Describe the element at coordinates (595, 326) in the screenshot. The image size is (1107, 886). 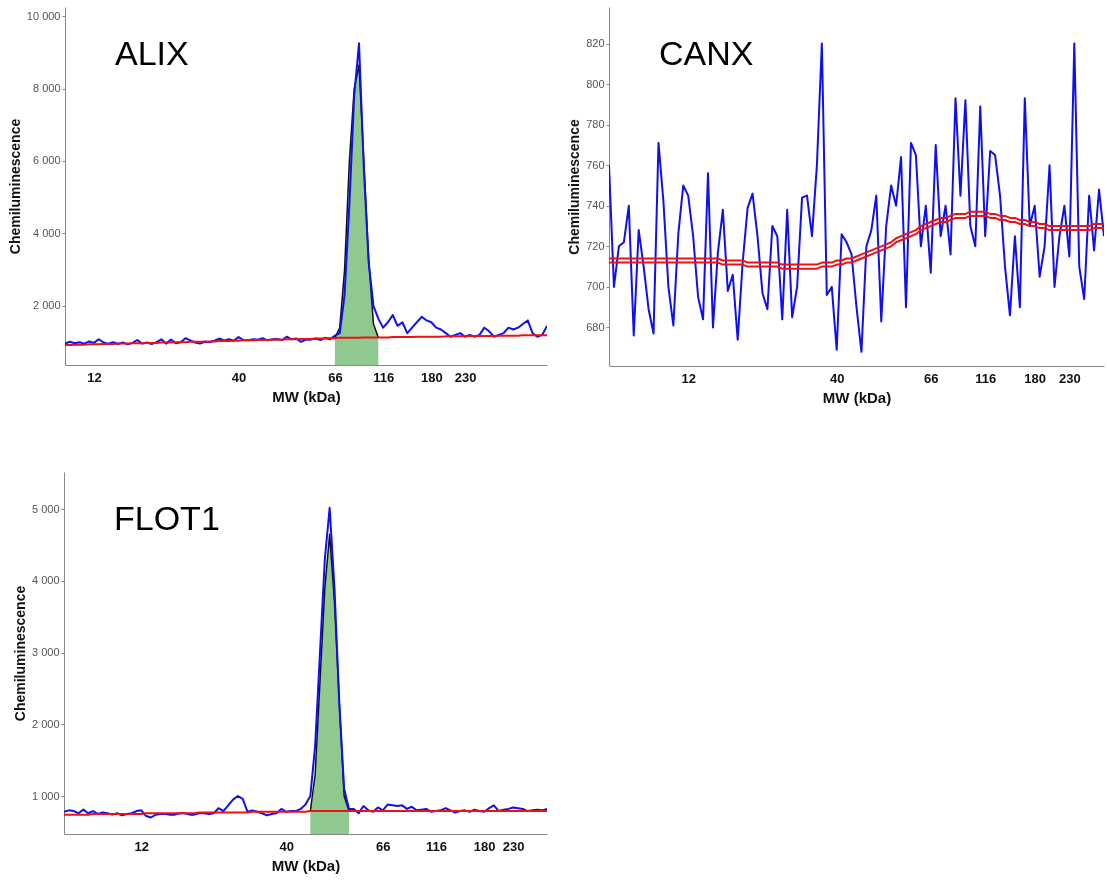
I see `y-tick-label: 680` at that location.